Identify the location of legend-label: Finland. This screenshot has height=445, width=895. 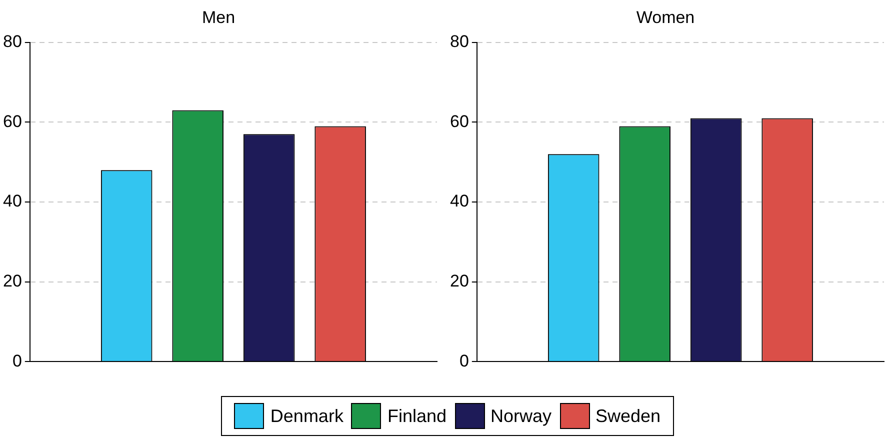
(416, 416).